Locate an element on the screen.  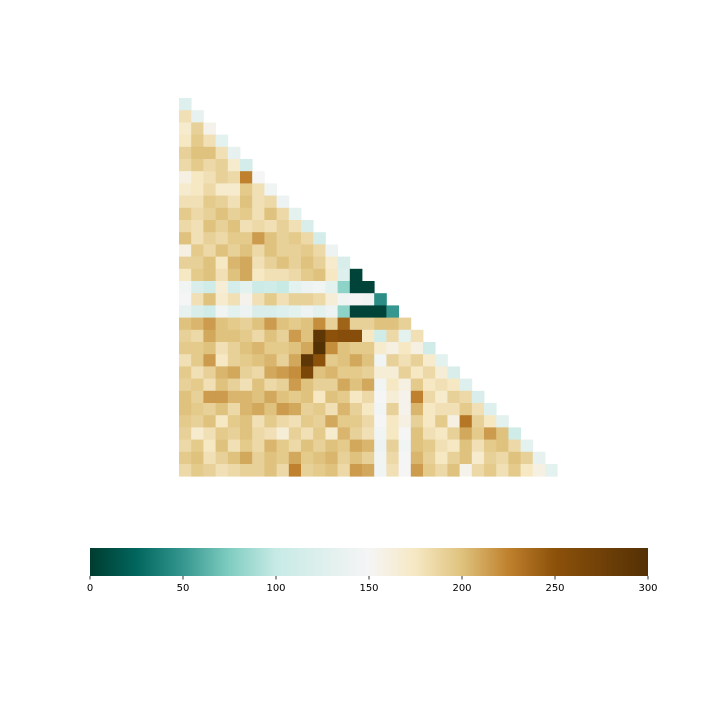
heatmap-cell-r21-c1 is located at coordinates (197, 360).